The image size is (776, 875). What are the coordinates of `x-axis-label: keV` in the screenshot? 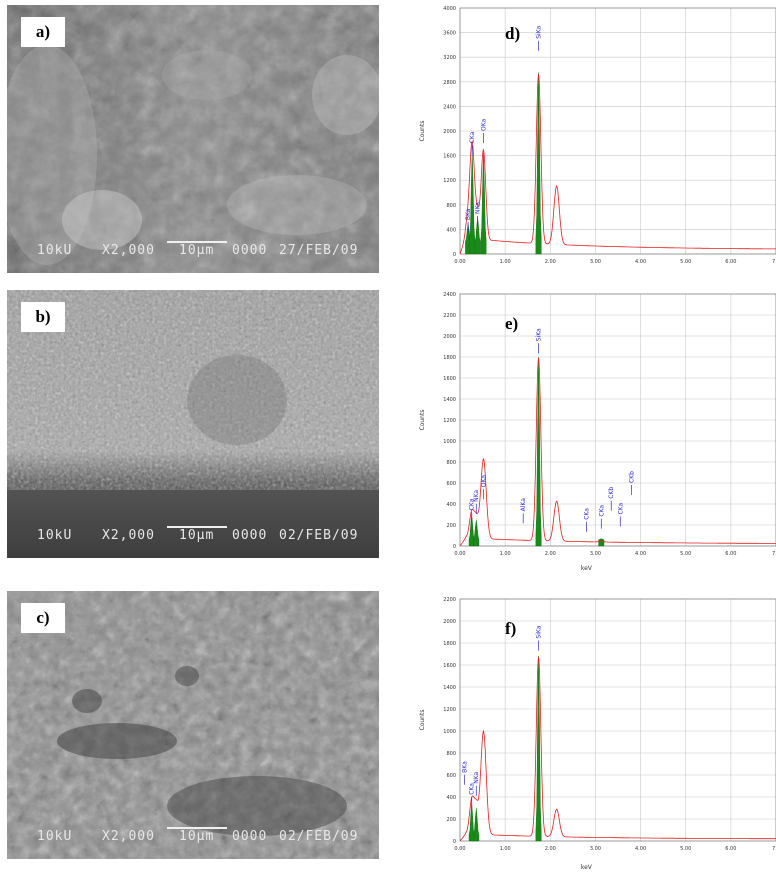 It's located at (587, 568).